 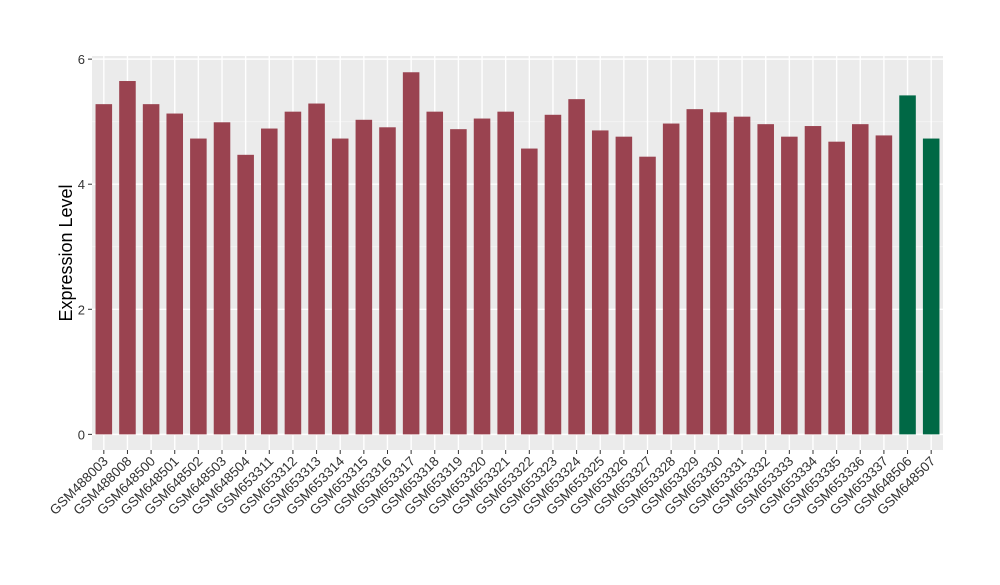 What do you see at coordinates (66, 252) in the screenshot?
I see `y-axis-label: Expression Level` at bounding box center [66, 252].